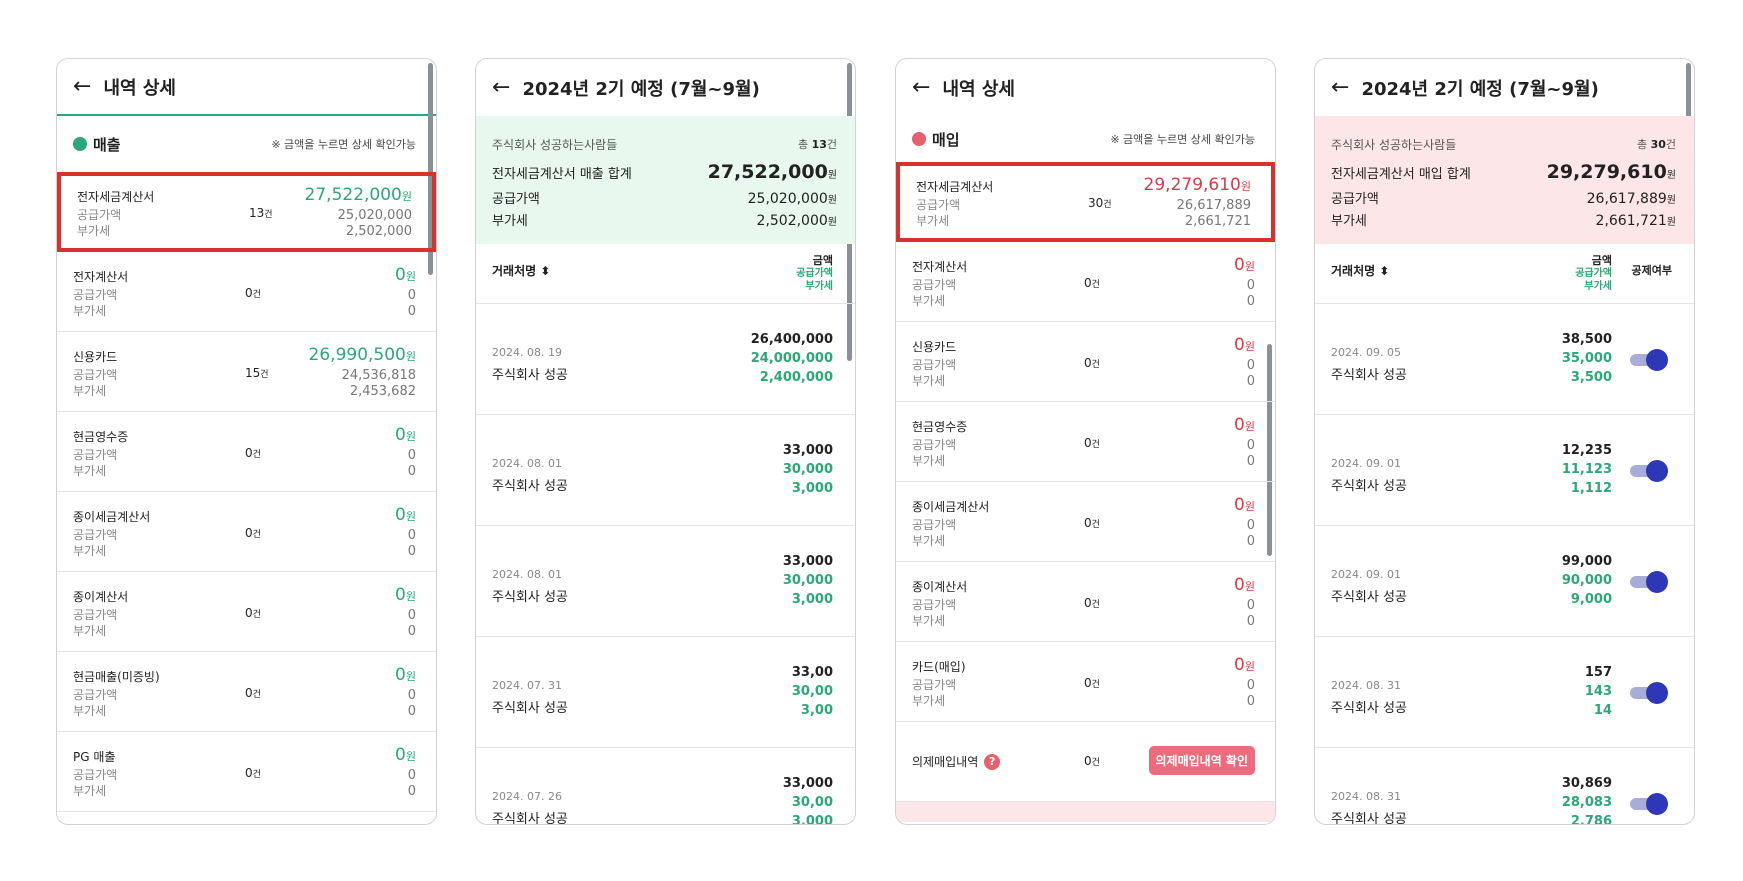  I want to click on row-amount: 29,279,610원, so click(1197, 185).